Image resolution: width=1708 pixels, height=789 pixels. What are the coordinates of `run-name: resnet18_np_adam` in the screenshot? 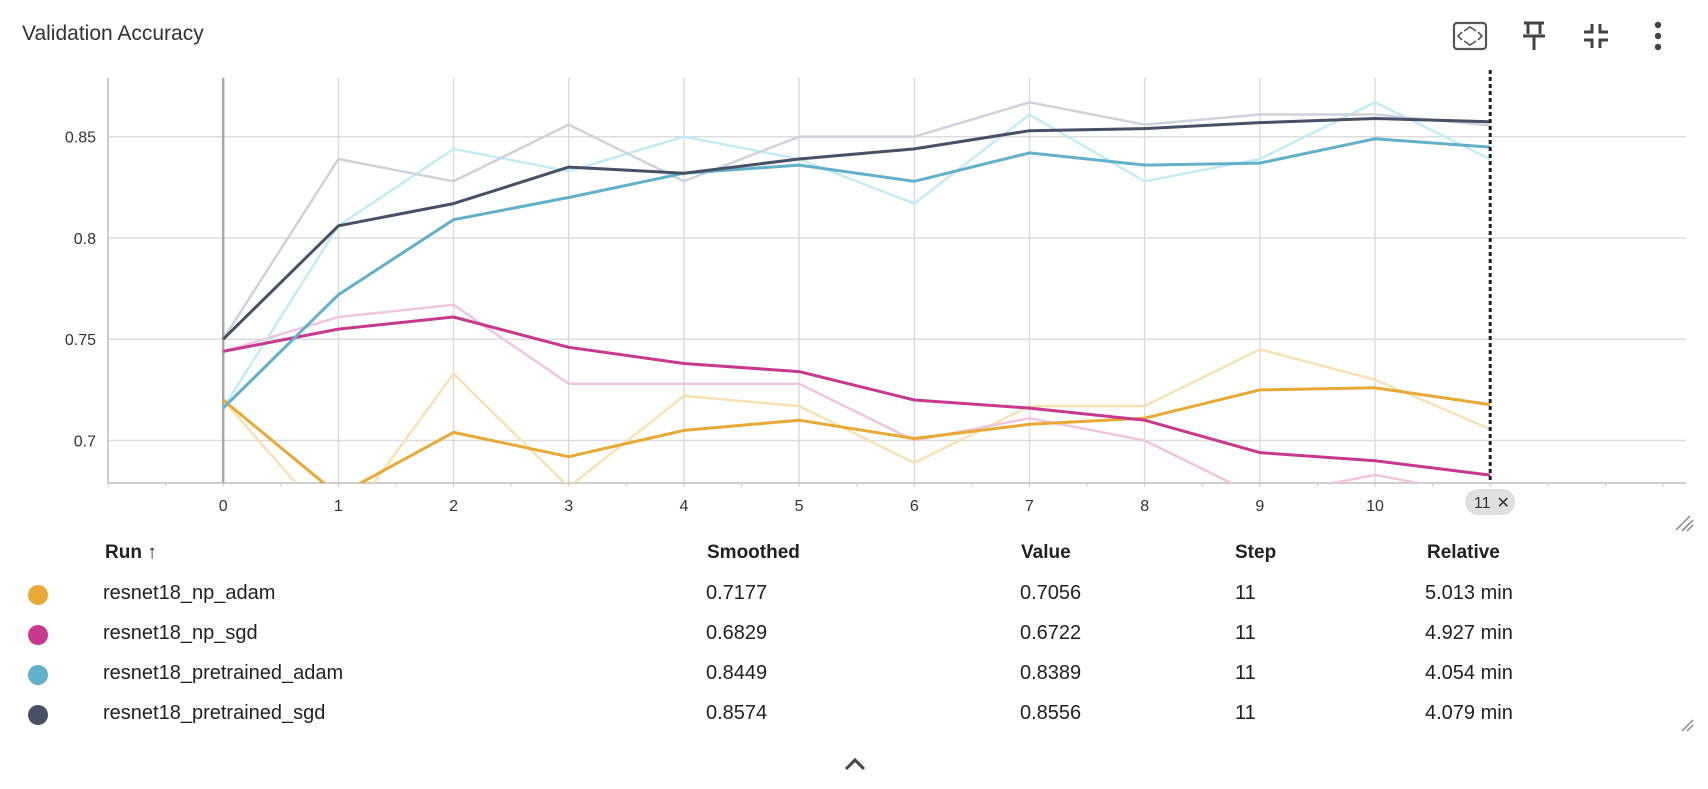 It's located at (189, 593).